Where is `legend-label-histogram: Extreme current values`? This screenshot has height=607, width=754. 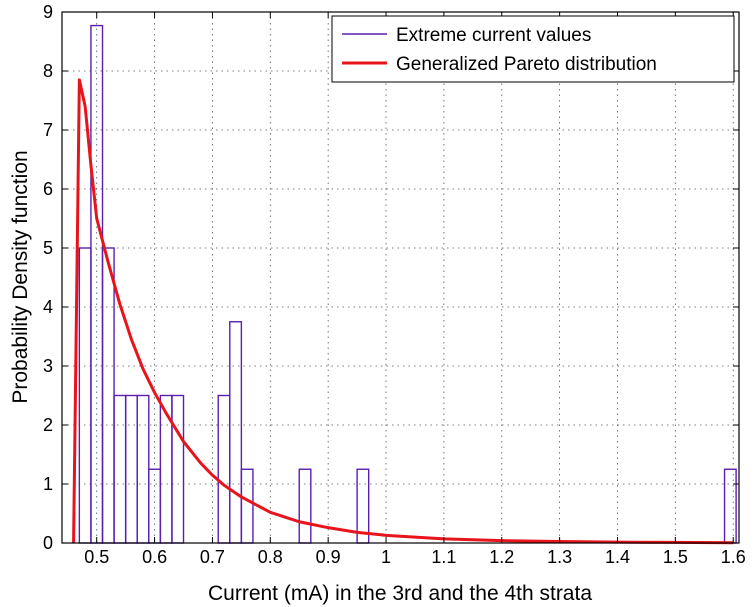 legend-label-histogram: Extreme current values is located at coordinates (493, 35).